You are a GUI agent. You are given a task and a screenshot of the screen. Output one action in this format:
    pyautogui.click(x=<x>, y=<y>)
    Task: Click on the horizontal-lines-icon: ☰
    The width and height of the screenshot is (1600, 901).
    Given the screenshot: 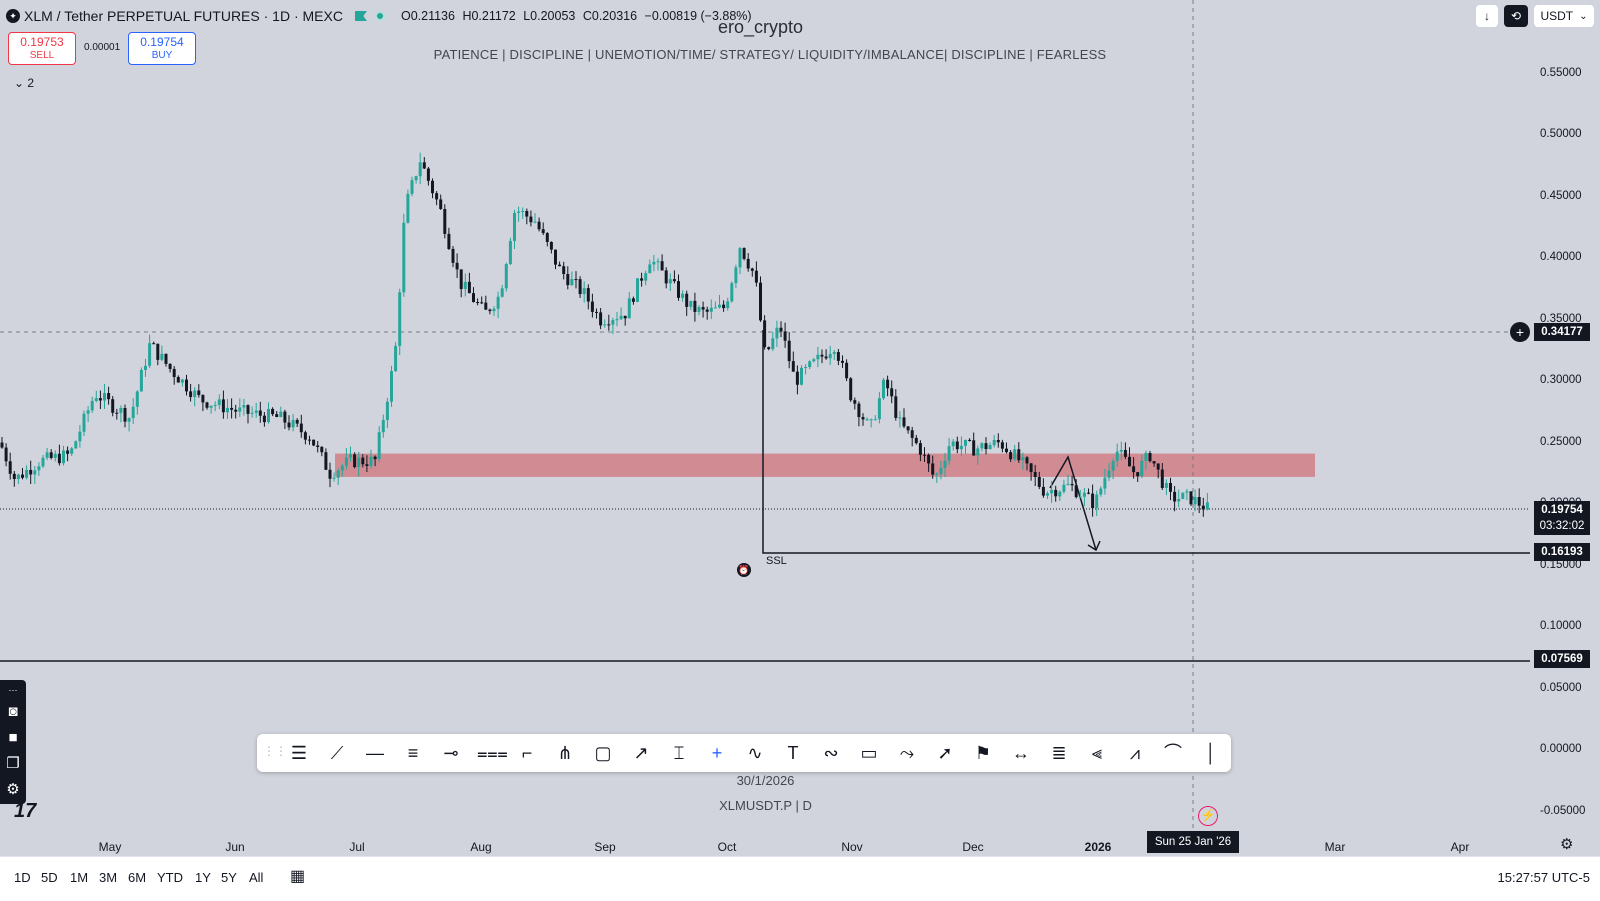 What is the action you would take?
    pyautogui.click(x=299, y=753)
    